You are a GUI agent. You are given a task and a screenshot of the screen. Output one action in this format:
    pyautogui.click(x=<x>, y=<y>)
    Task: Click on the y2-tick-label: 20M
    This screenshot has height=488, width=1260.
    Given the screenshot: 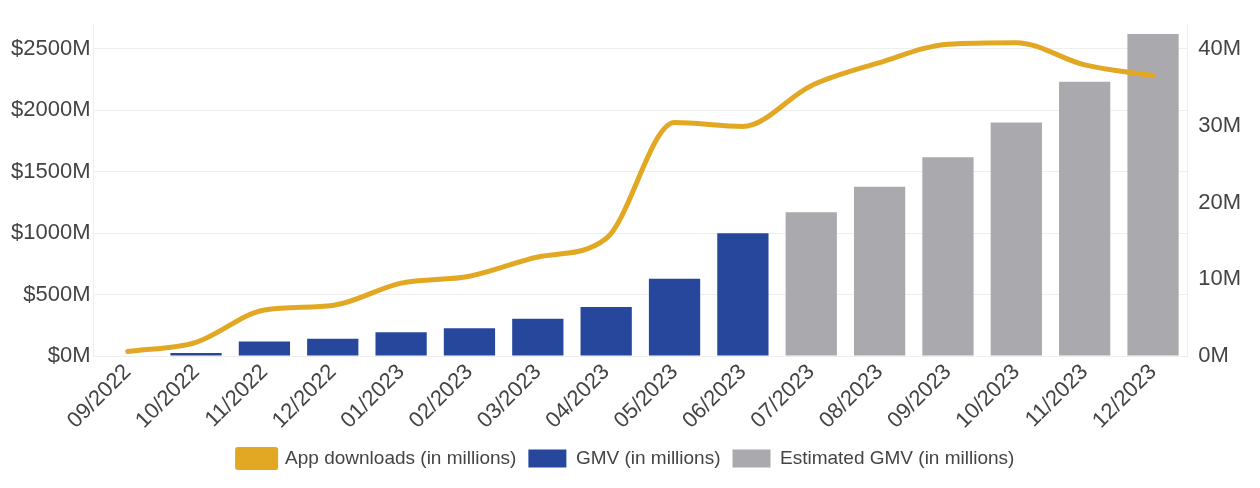 What is the action you would take?
    pyautogui.click(x=1219, y=201)
    